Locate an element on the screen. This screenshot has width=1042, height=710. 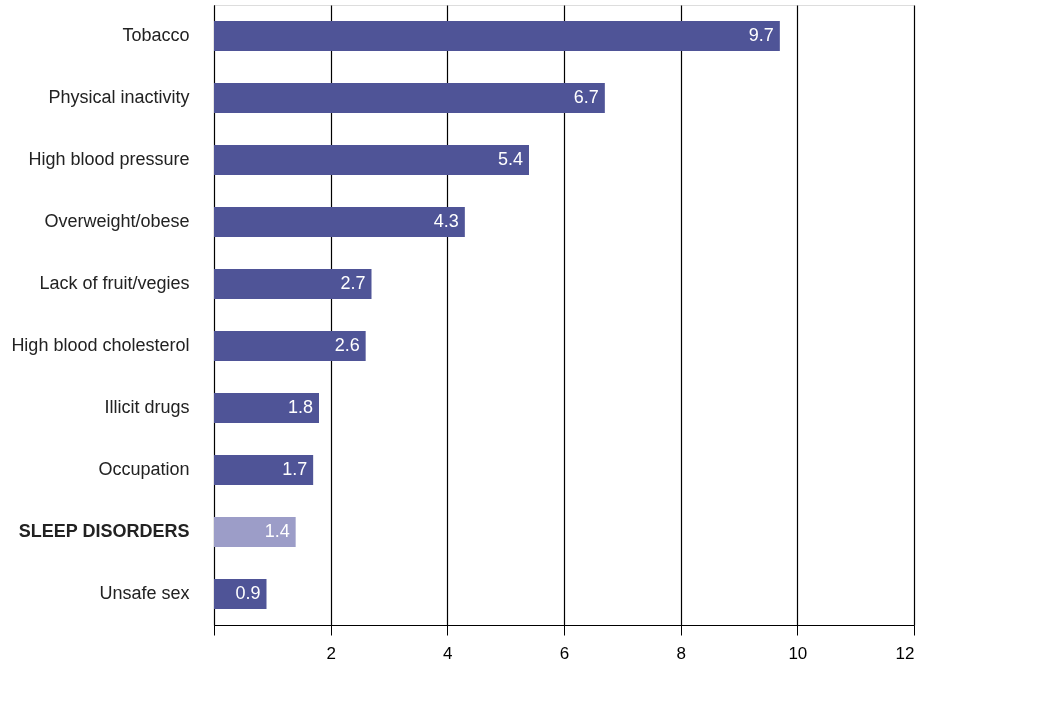
x-tick-label: 6 is located at coordinates (564, 653).